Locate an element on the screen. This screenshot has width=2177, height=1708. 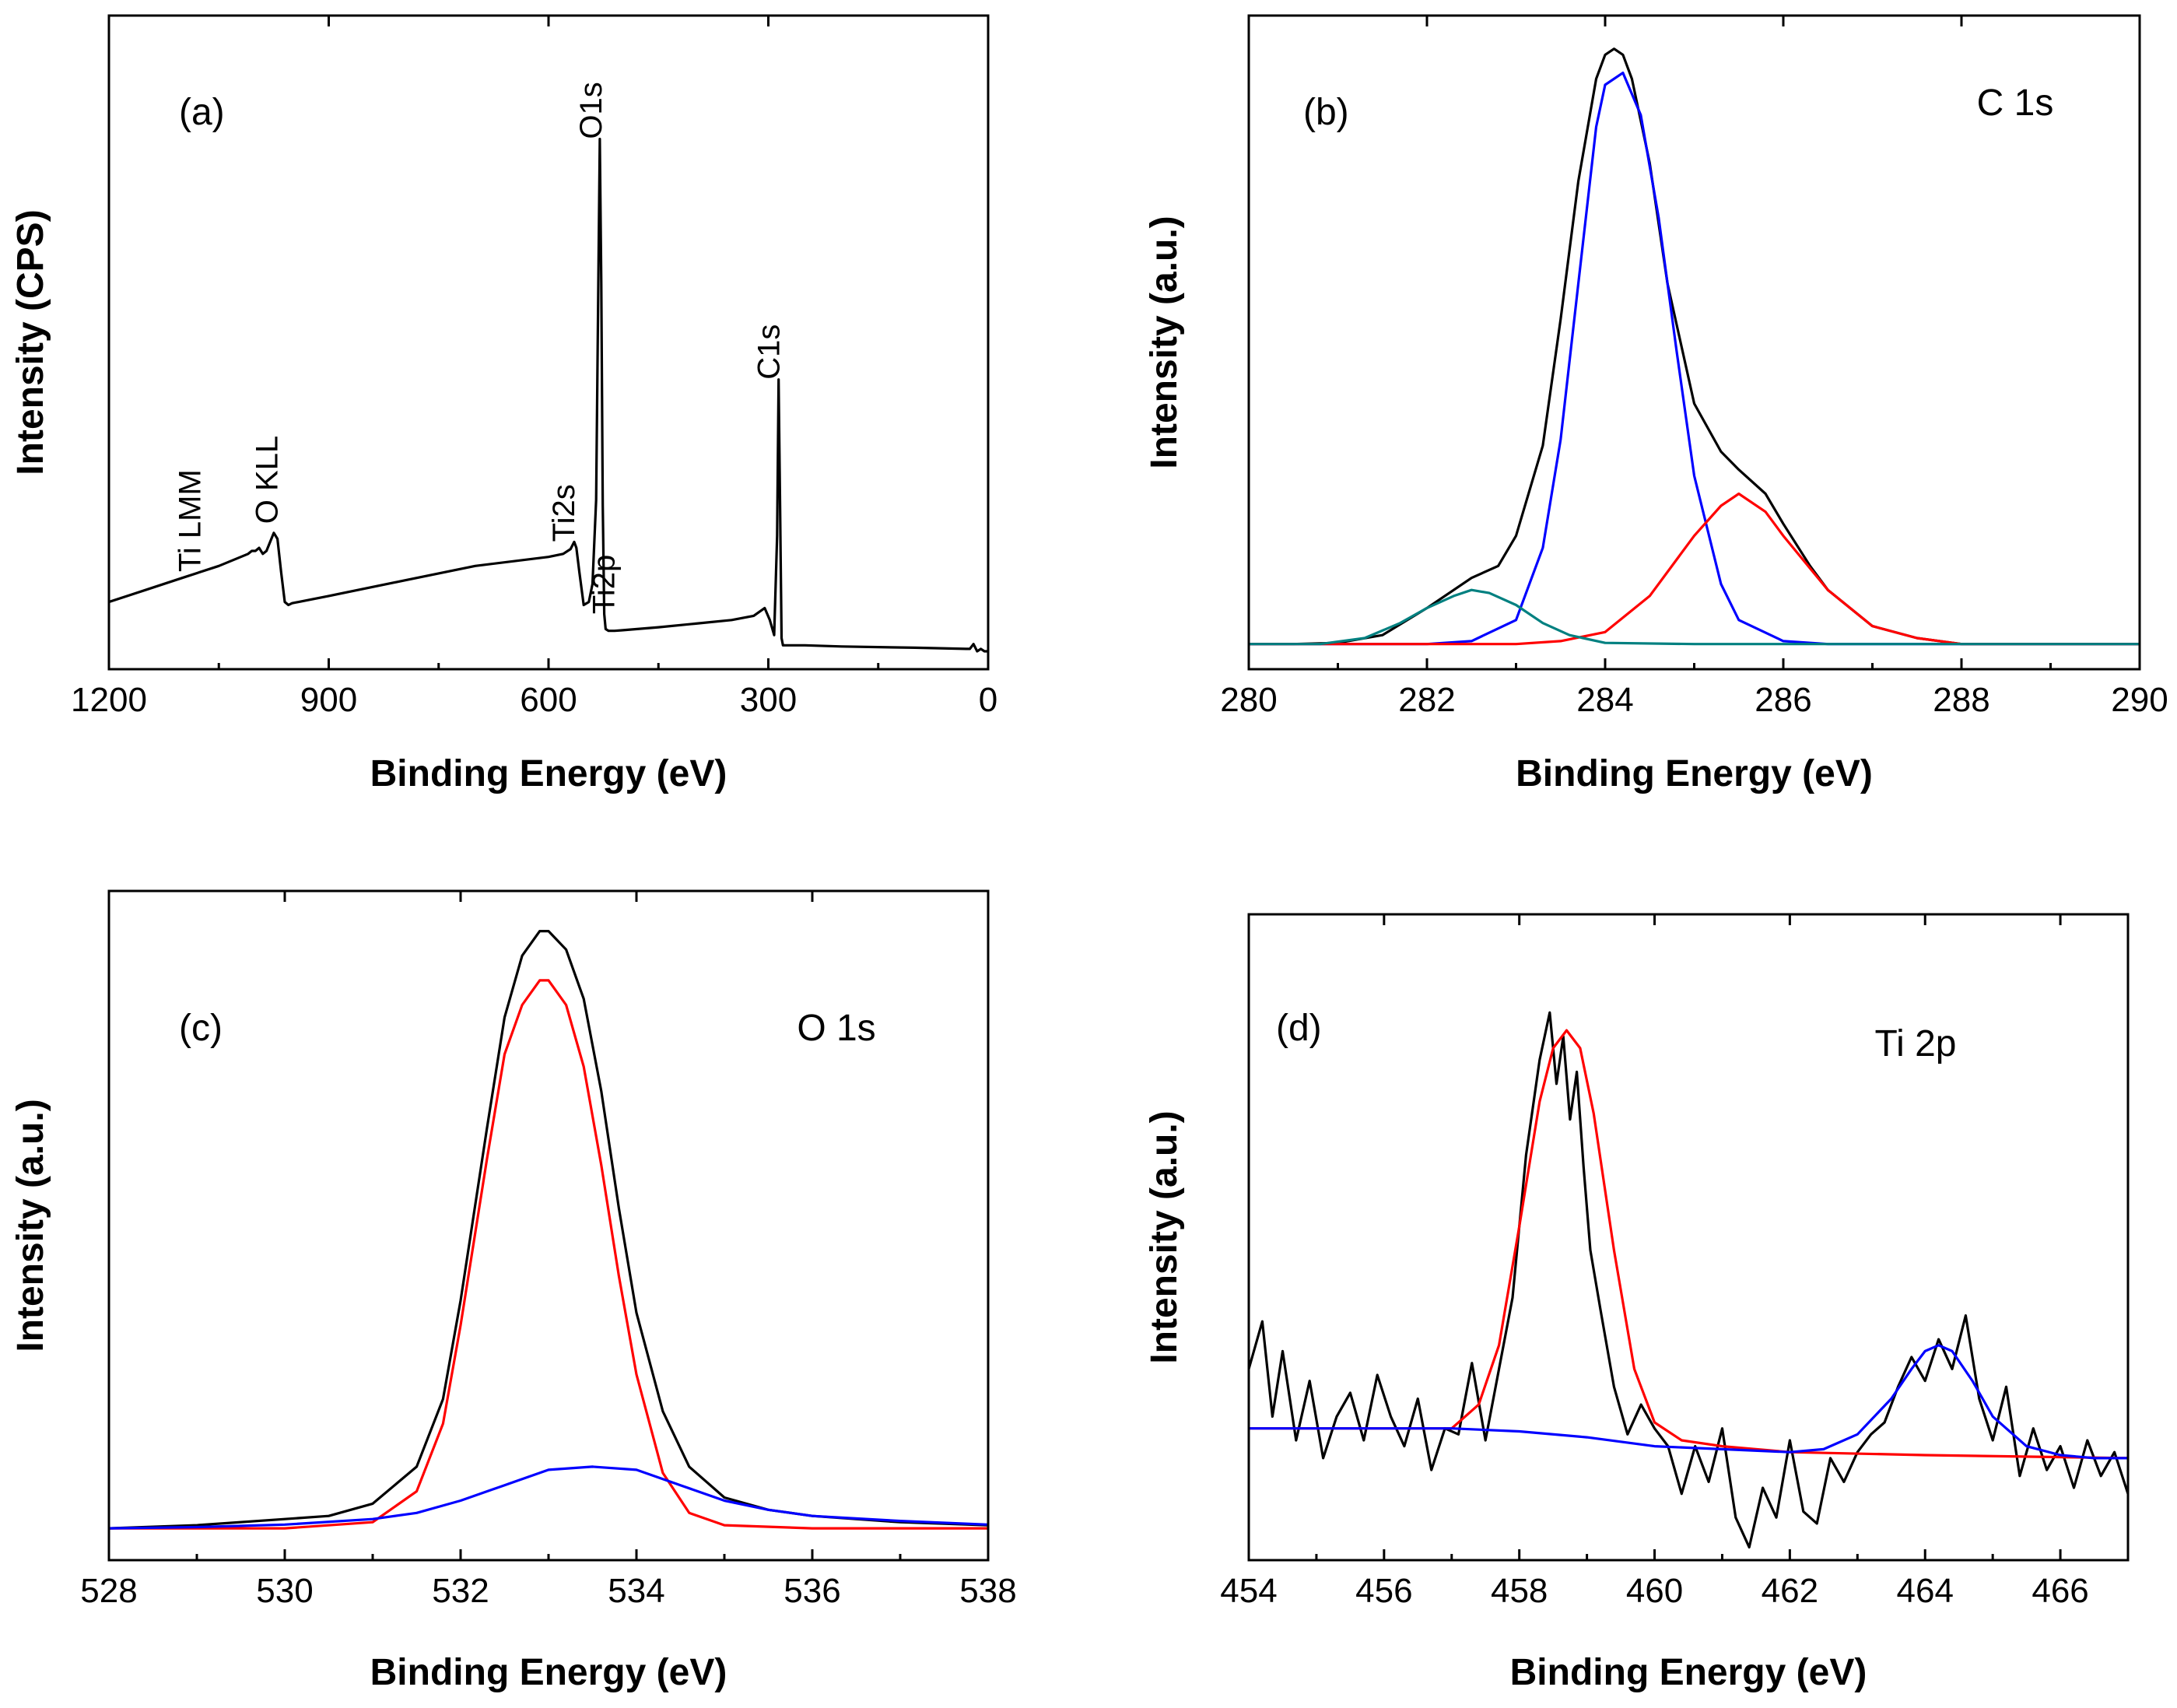
peak-label: Ti LMM is located at coordinates (191, 520).